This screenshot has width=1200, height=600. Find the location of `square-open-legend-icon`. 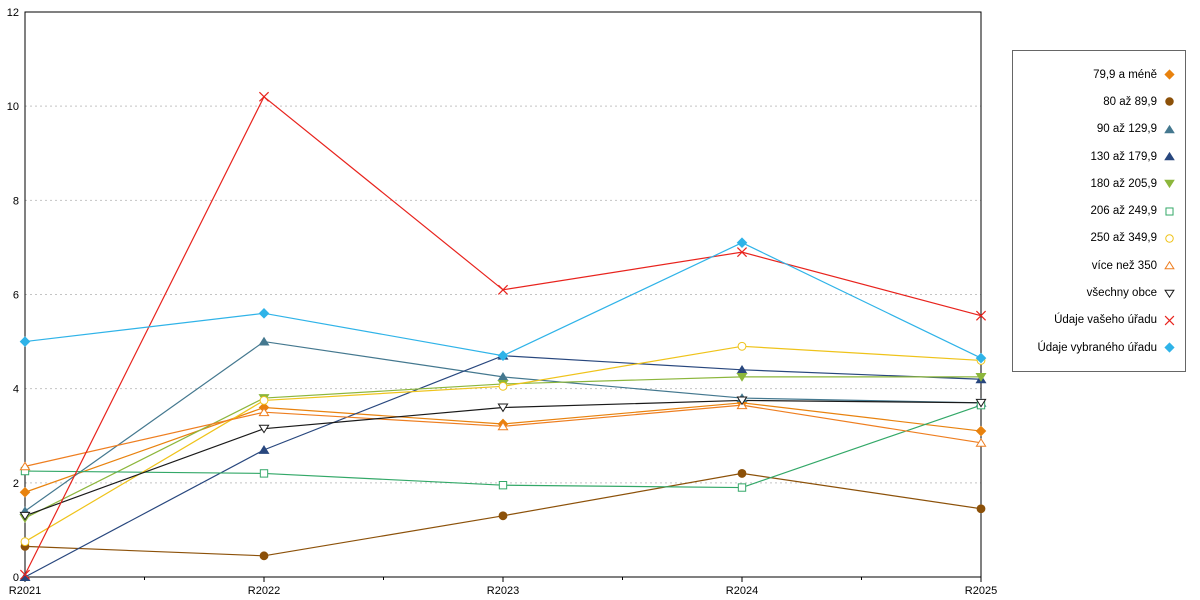

square-open-legend-icon is located at coordinates (1169, 211).